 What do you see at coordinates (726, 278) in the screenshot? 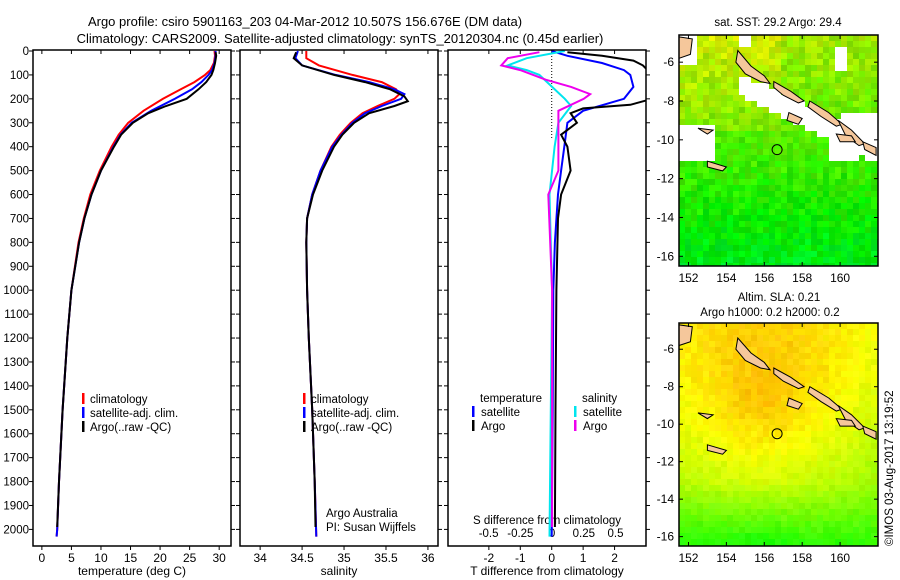
I see `lon-tick-label: 154` at bounding box center [726, 278].